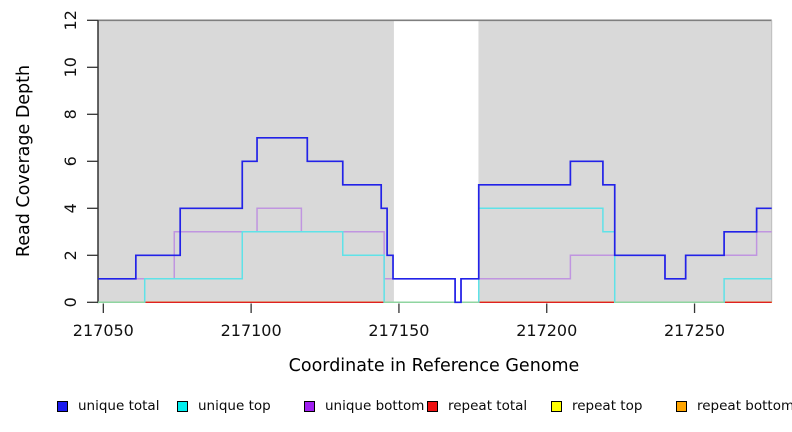 The image size is (792, 432). What do you see at coordinates (694, 330) in the screenshot?
I see `x-tick-label: 217250` at bounding box center [694, 330].